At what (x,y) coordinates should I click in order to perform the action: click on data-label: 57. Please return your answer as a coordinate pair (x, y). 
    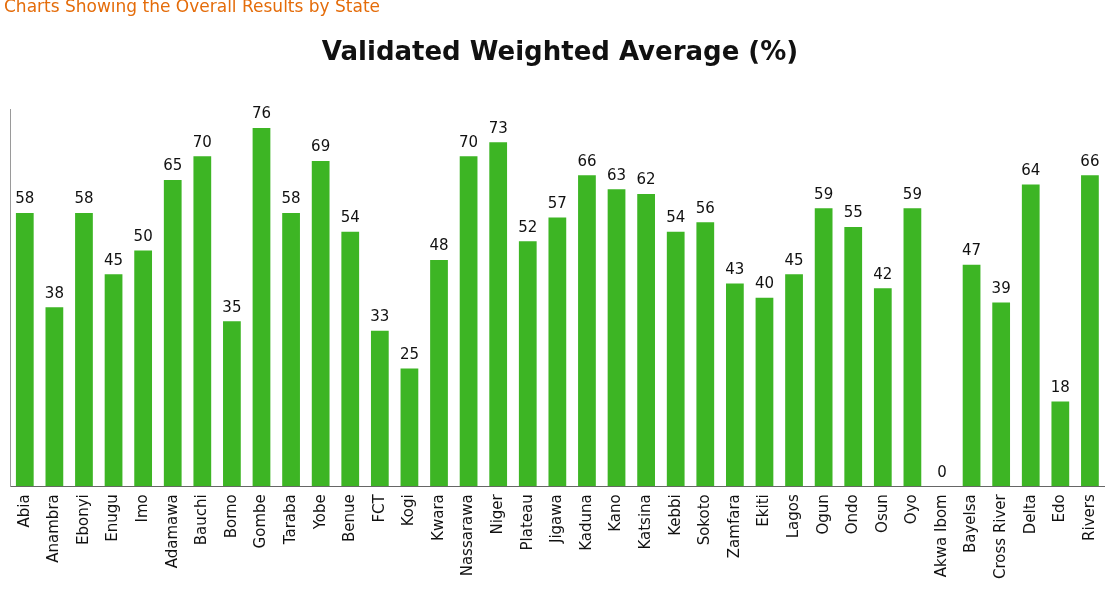
    Looking at the image, I should click on (557, 202).